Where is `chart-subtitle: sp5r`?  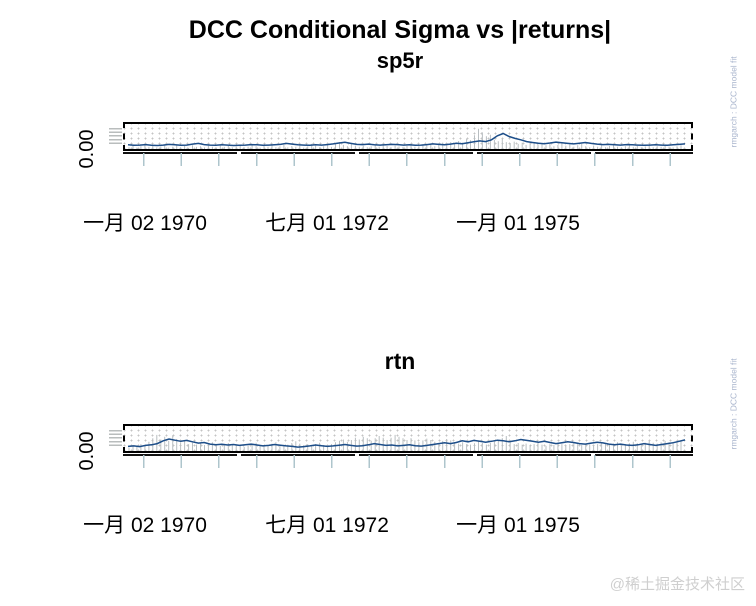
chart-subtitle: sp5r is located at coordinates (400, 60).